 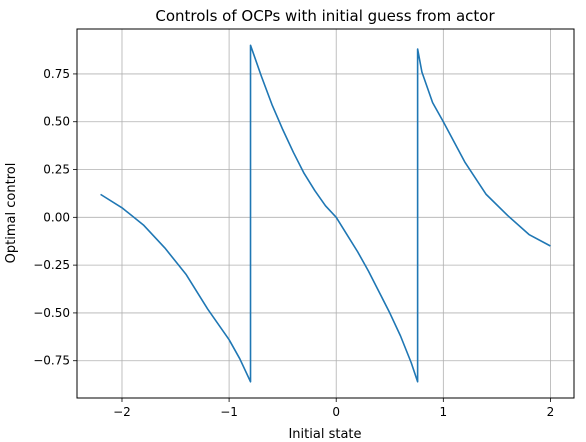 What do you see at coordinates (229, 412) in the screenshot?
I see `x-tick-label: −1` at bounding box center [229, 412].